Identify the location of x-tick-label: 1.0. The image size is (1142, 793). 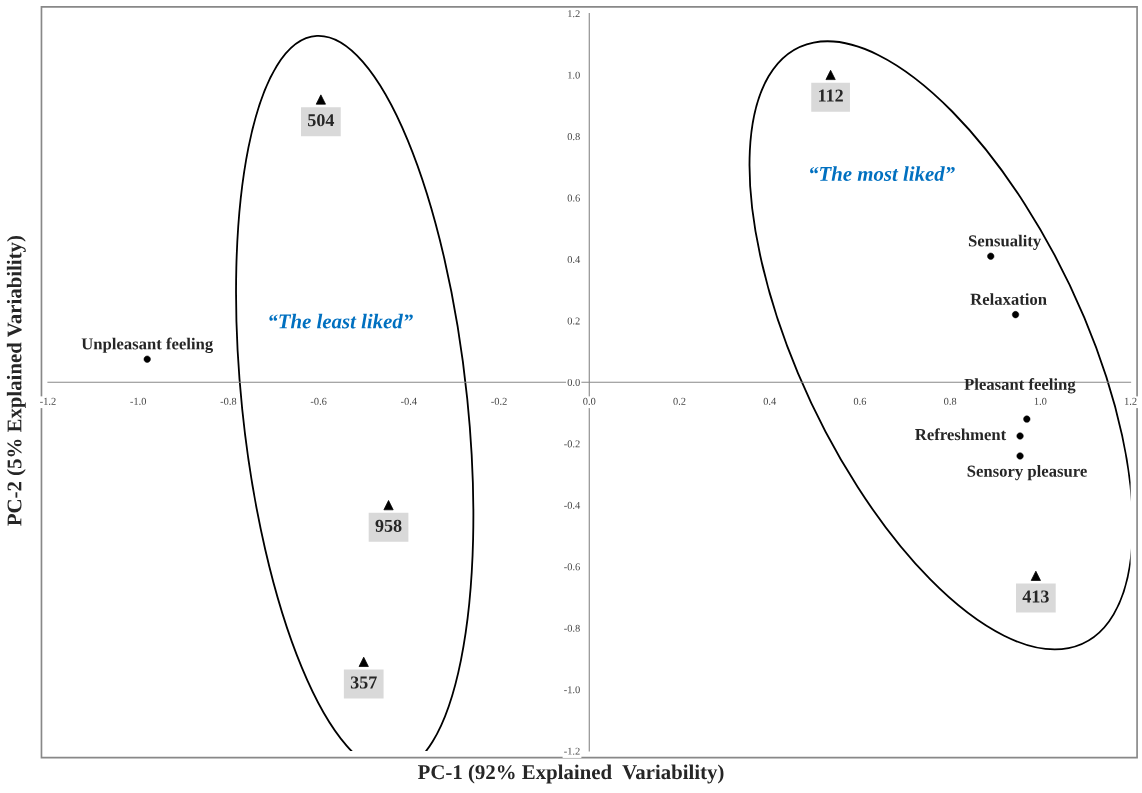
(1040, 401).